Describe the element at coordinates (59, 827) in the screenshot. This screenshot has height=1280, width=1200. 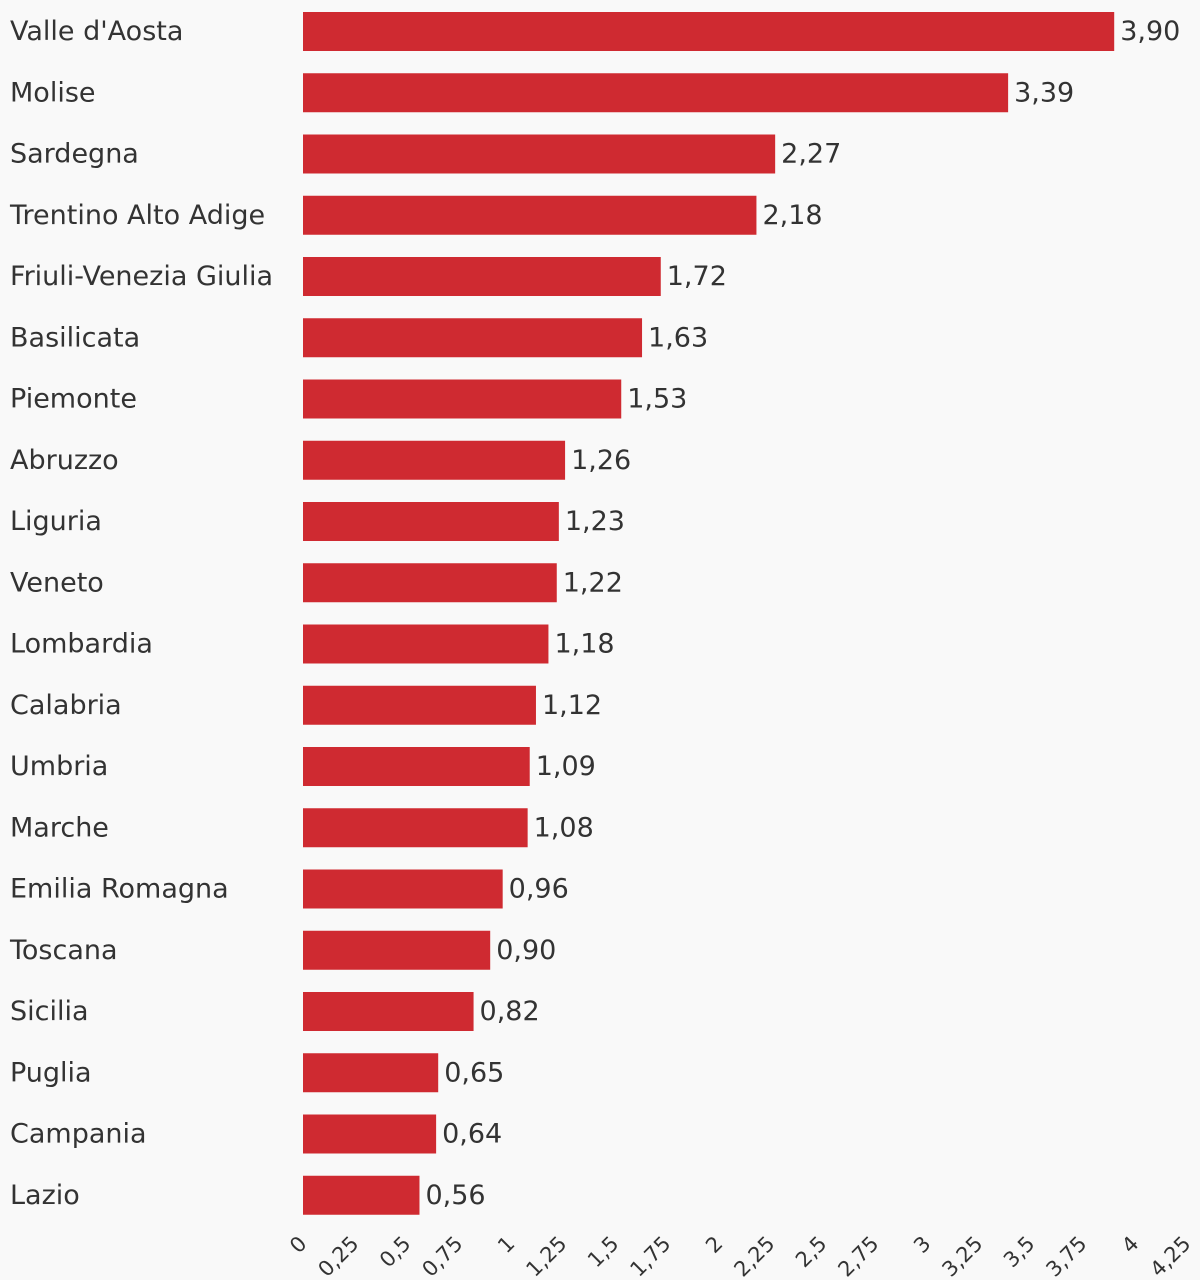
I see `category-label: Marche` at that location.